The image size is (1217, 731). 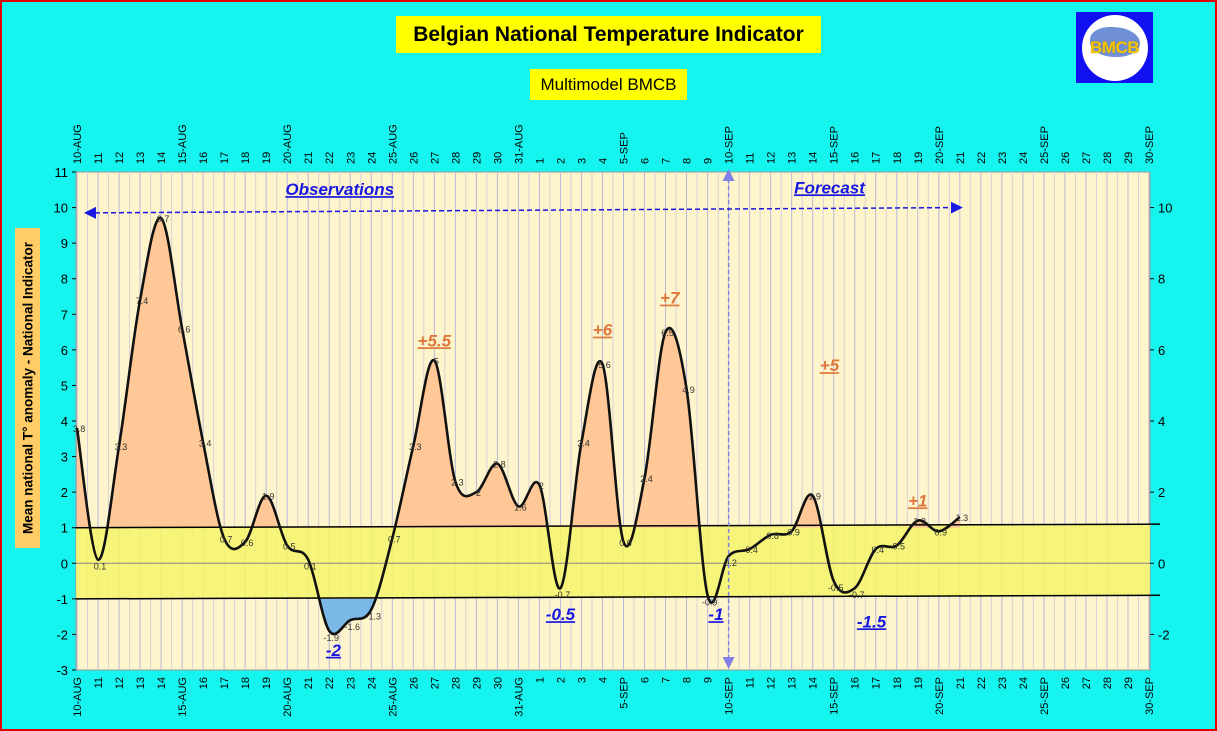 What do you see at coordinates (793, 158) in the screenshot?
I see `x-tick-label-top: 13` at bounding box center [793, 158].